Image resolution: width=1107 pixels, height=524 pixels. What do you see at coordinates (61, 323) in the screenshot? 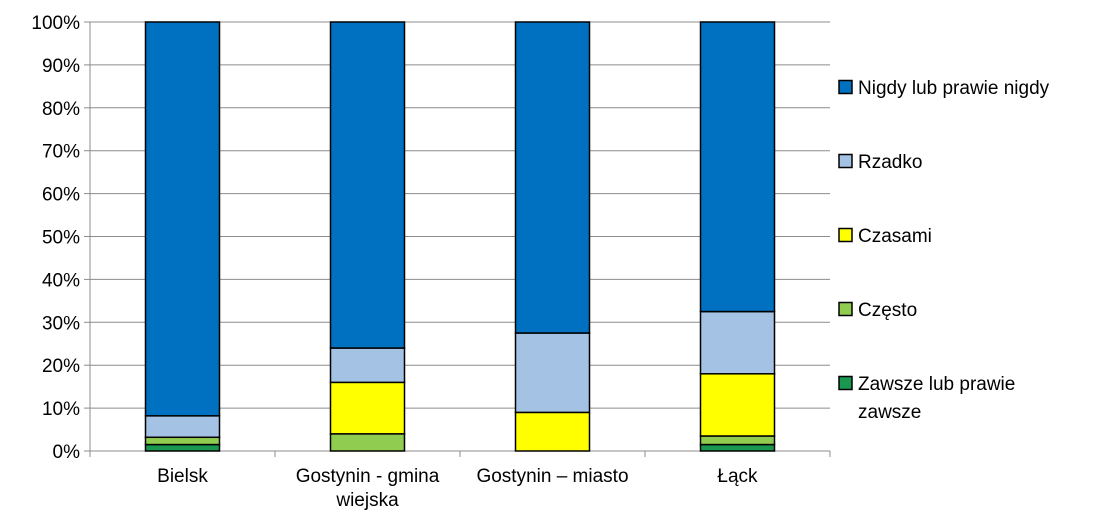
I see `y-tick-label: 30%` at bounding box center [61, 323].